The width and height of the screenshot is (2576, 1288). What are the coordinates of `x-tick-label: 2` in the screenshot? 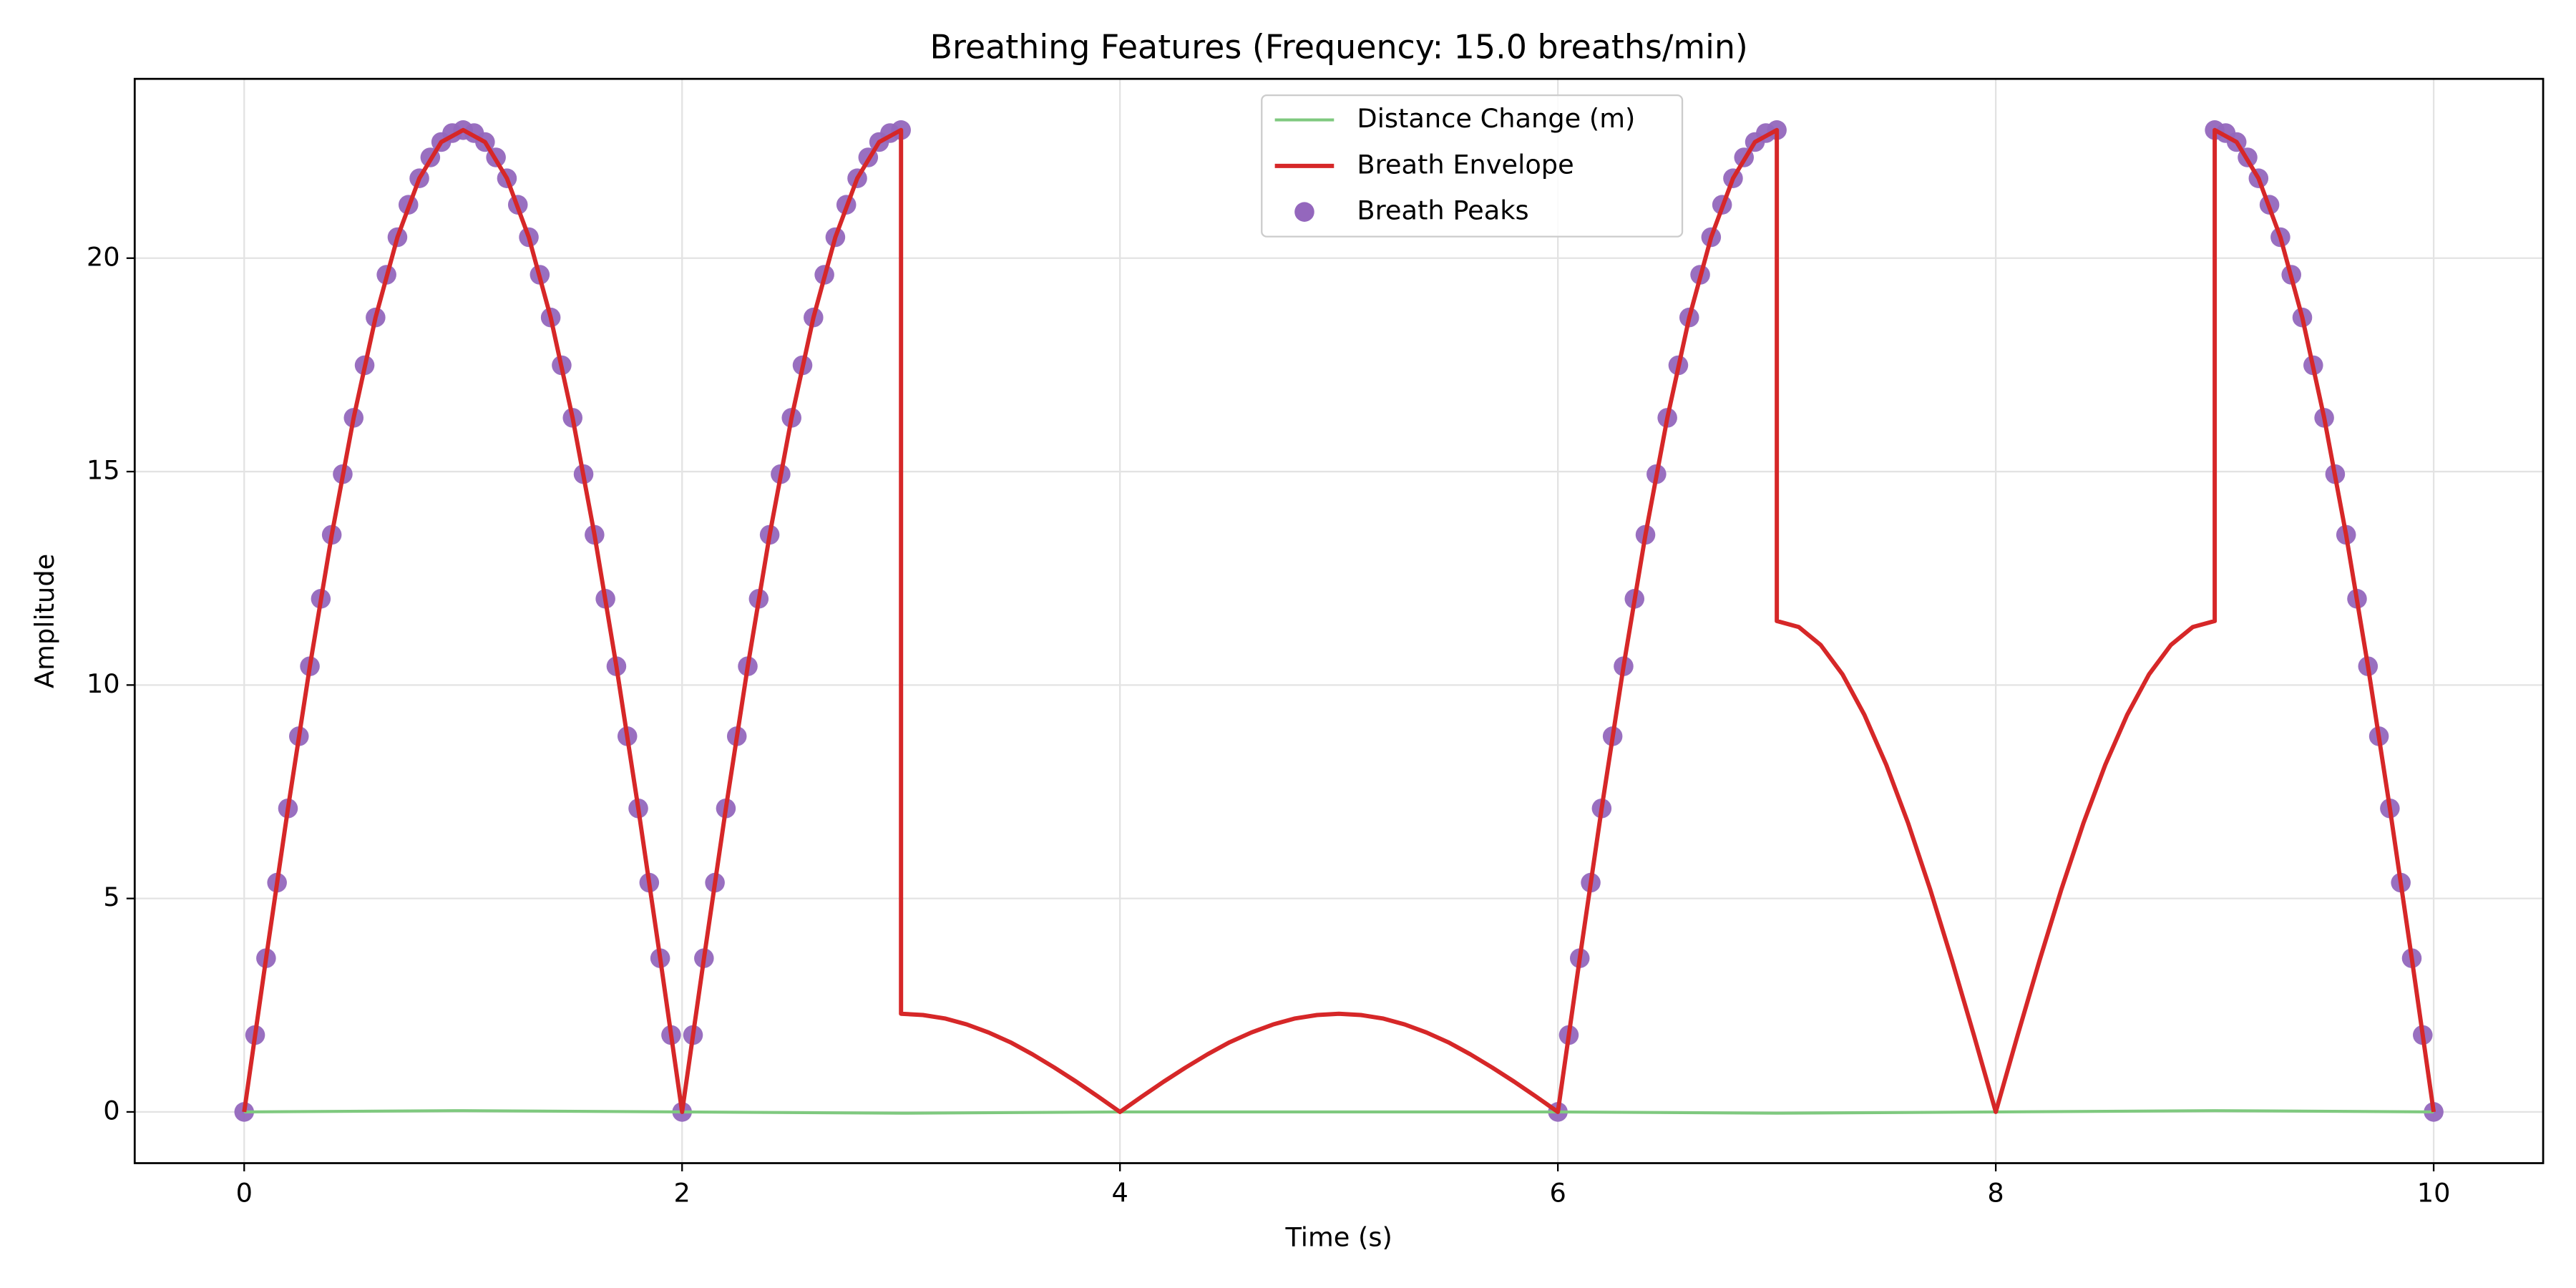 It's located at (682, 1193).